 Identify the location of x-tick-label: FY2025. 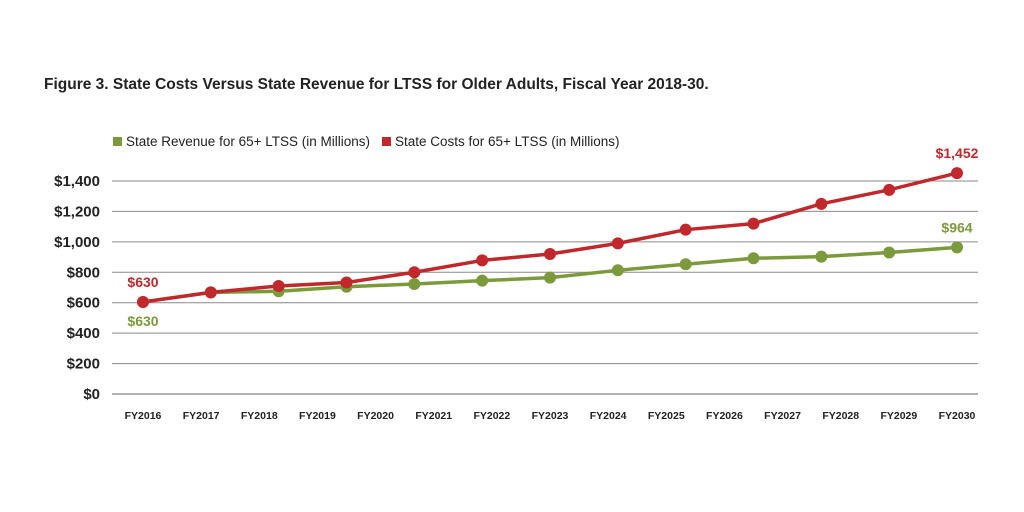
(666, 416).